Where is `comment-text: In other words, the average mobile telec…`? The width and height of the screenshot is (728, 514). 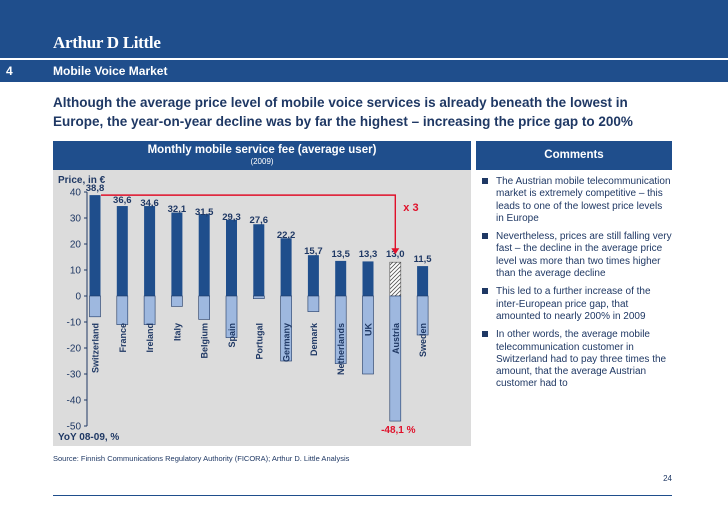
comment-text: In other words, the average mobile telec… is located at coordinates (581, 359).